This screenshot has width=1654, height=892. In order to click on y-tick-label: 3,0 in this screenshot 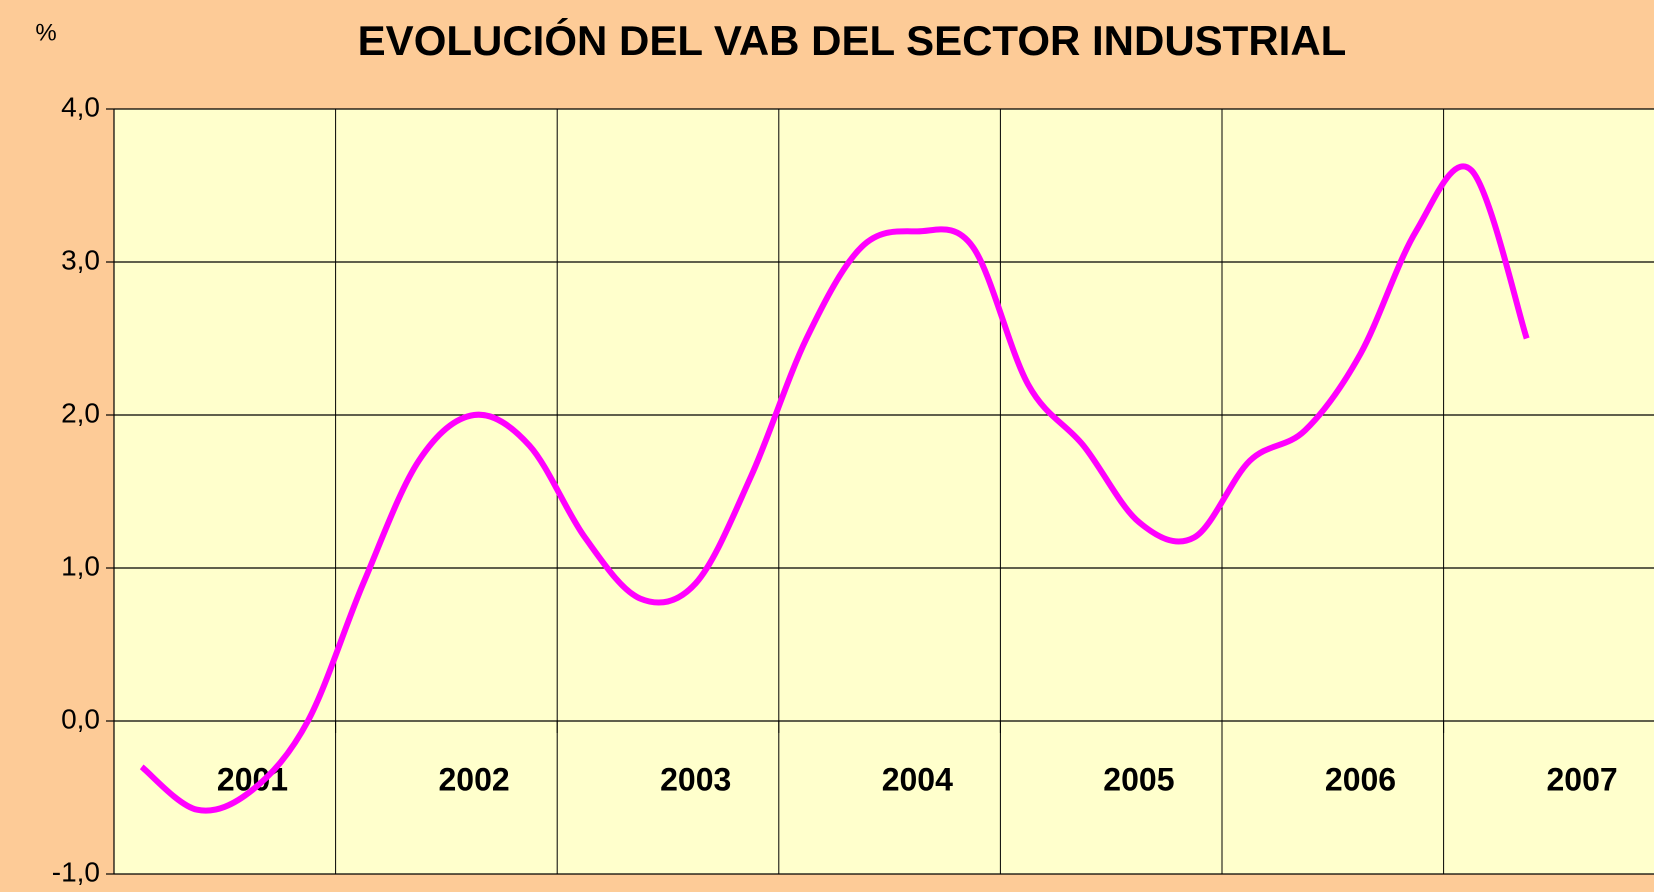, I will do `click(80, 259)`.